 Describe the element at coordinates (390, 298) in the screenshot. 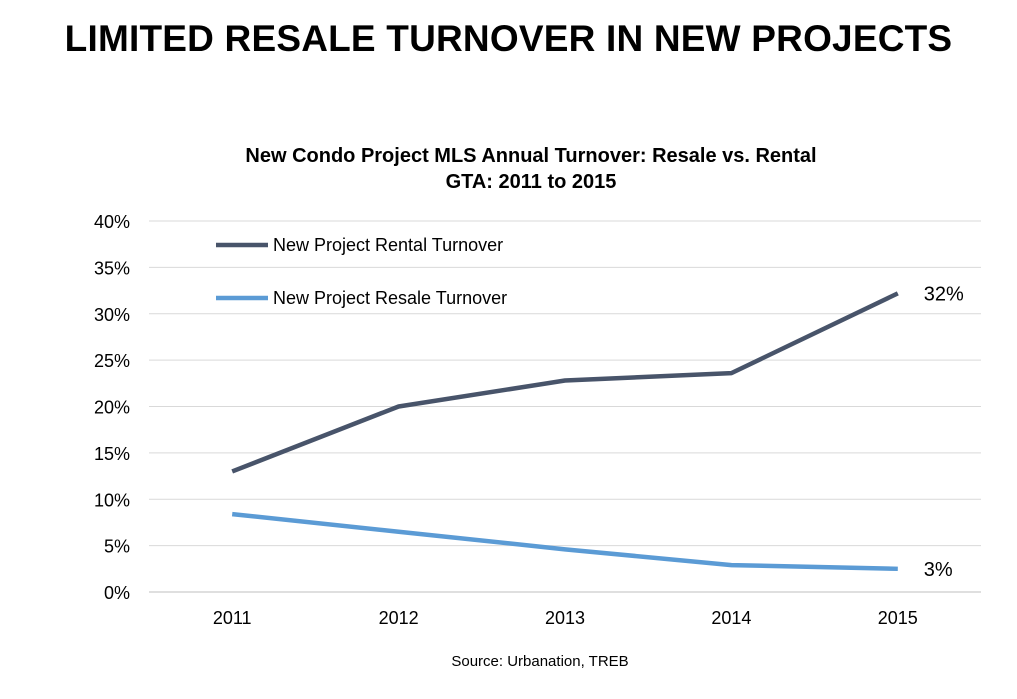

I see `legend-label: New Project Resale Turnover` at that location.